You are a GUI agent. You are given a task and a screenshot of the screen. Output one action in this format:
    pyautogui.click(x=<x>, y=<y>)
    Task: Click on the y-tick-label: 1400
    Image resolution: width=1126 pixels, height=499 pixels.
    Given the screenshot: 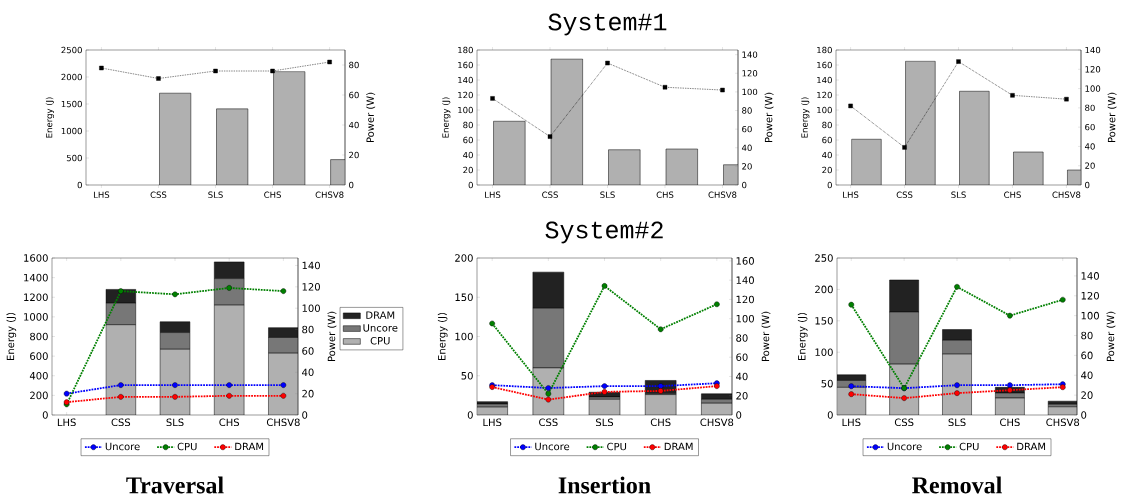 What is the action you would take?
    pyautogui.click(x=36, y=277)
    